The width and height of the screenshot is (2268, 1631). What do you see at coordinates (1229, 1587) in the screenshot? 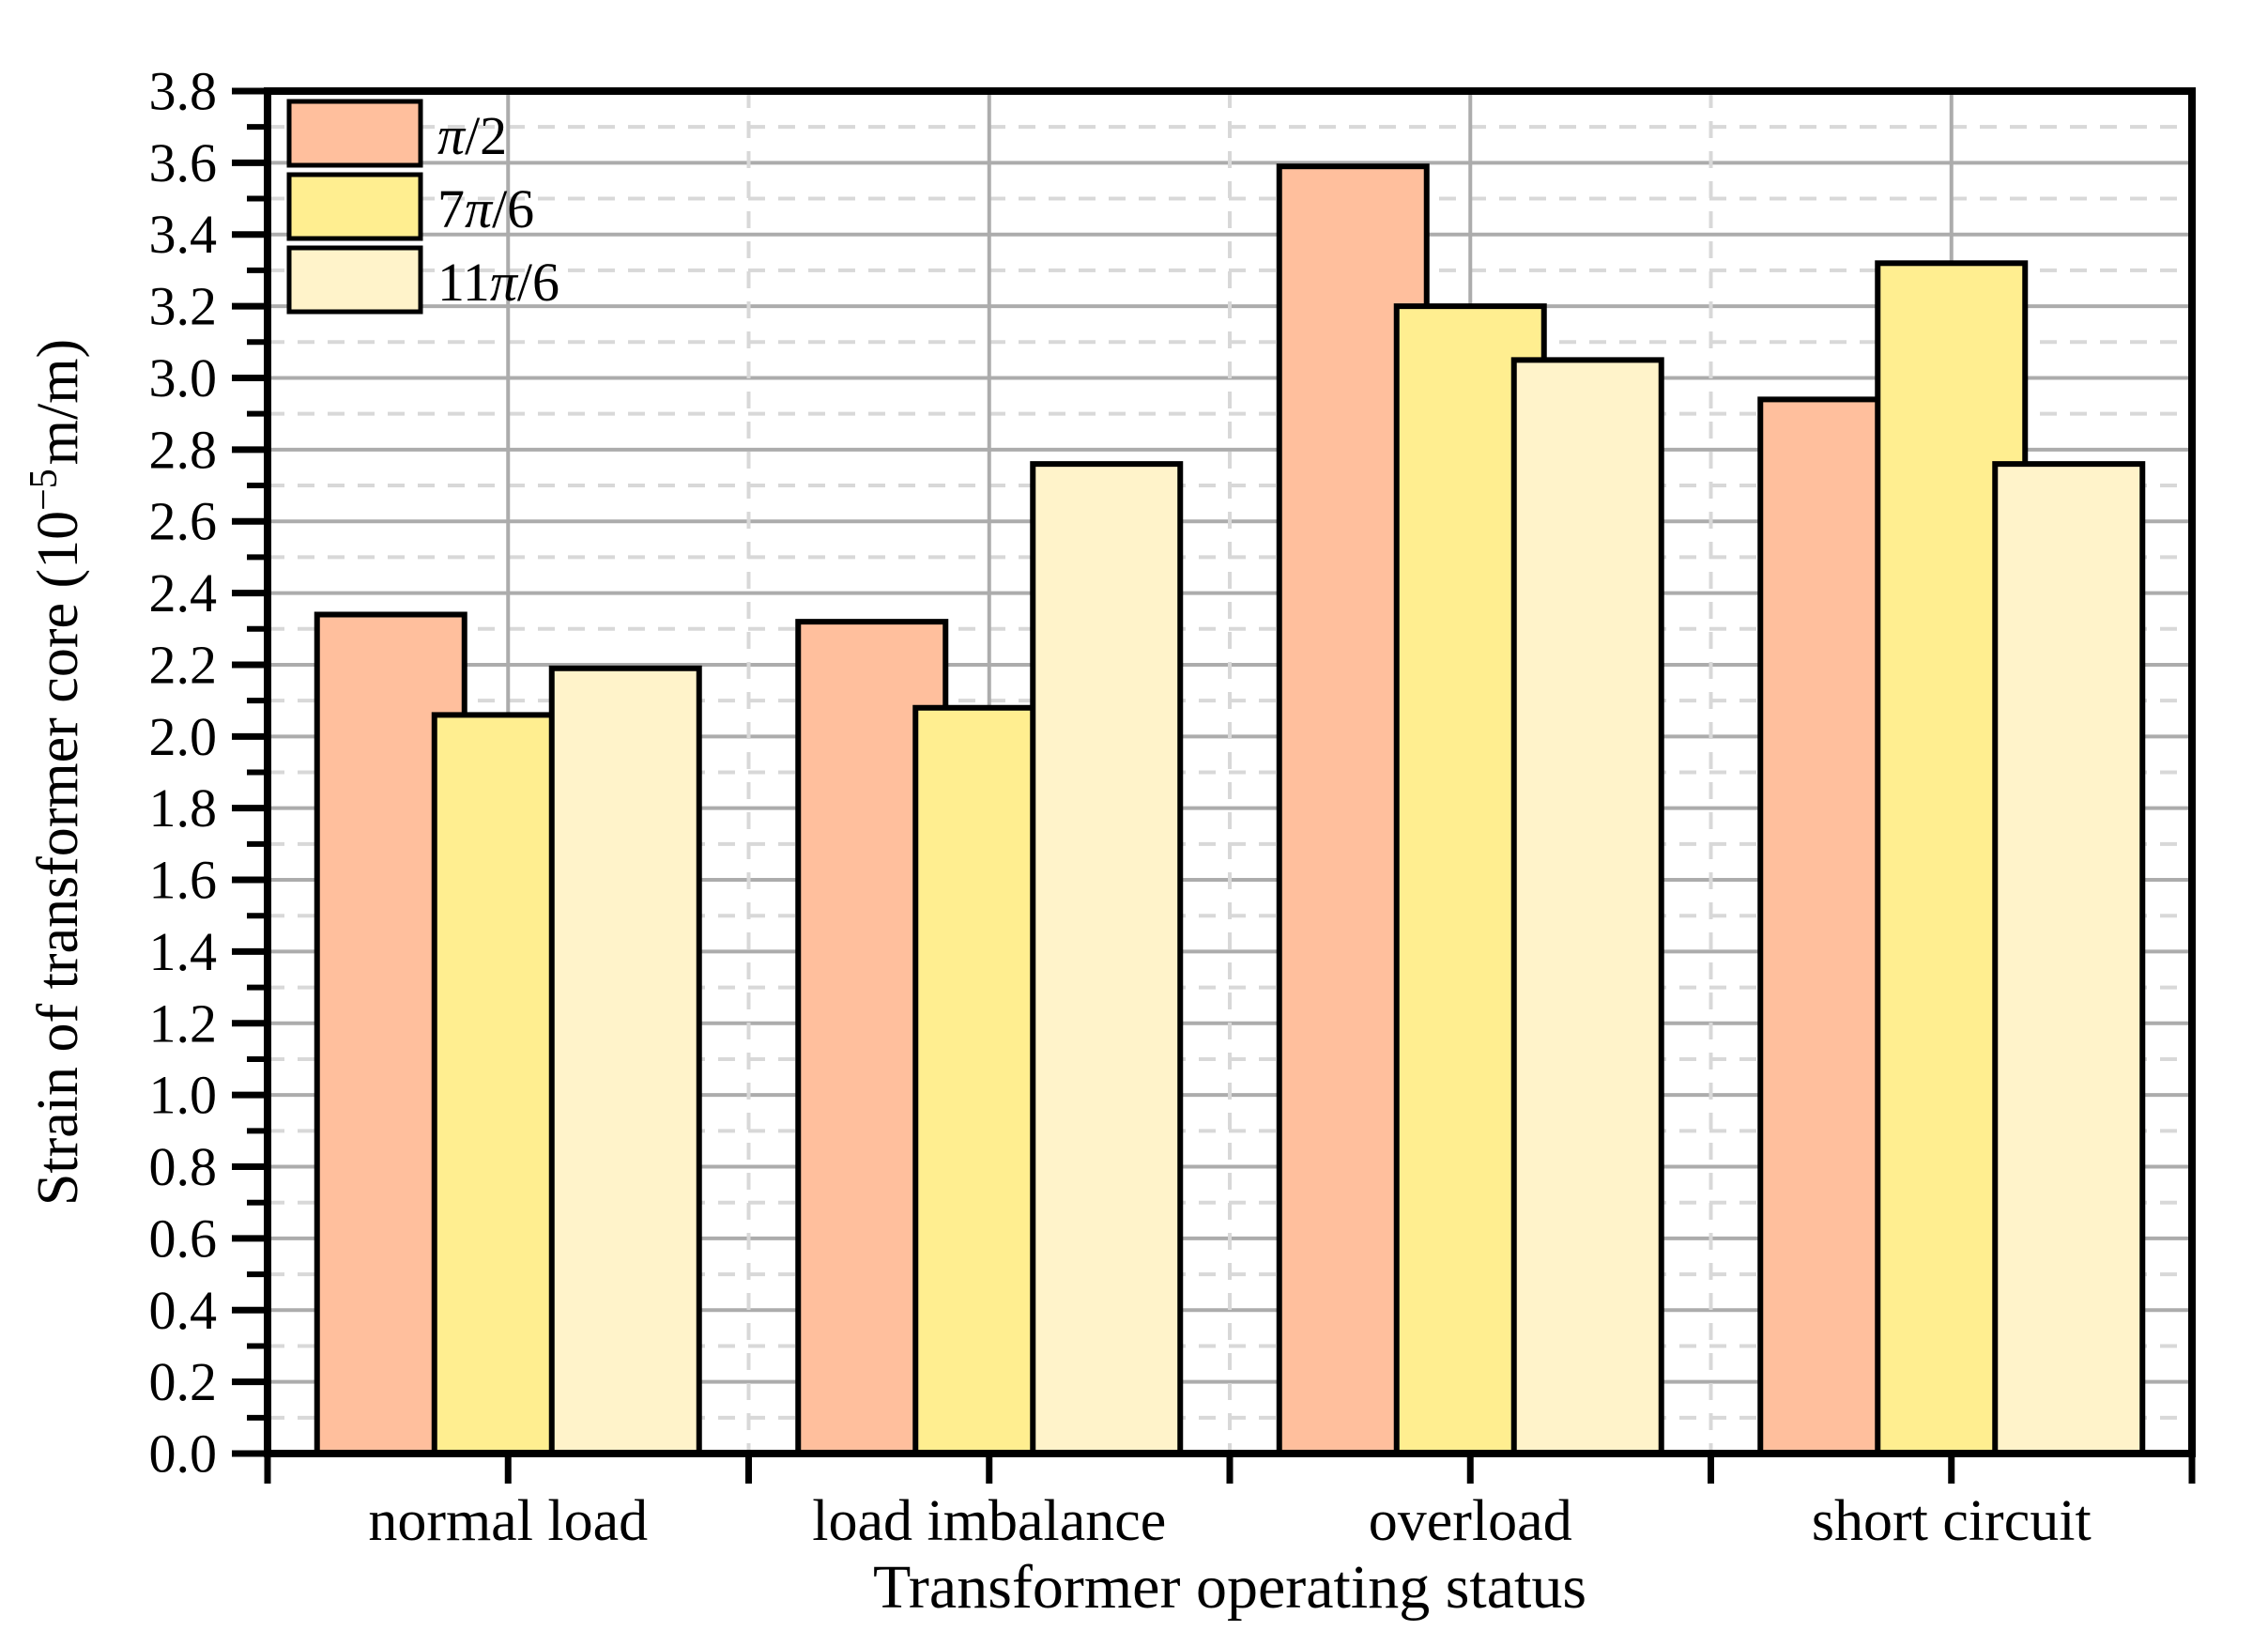
I see `x-axis-title: Transformer operating status` at bounding box center [1229, 1587].